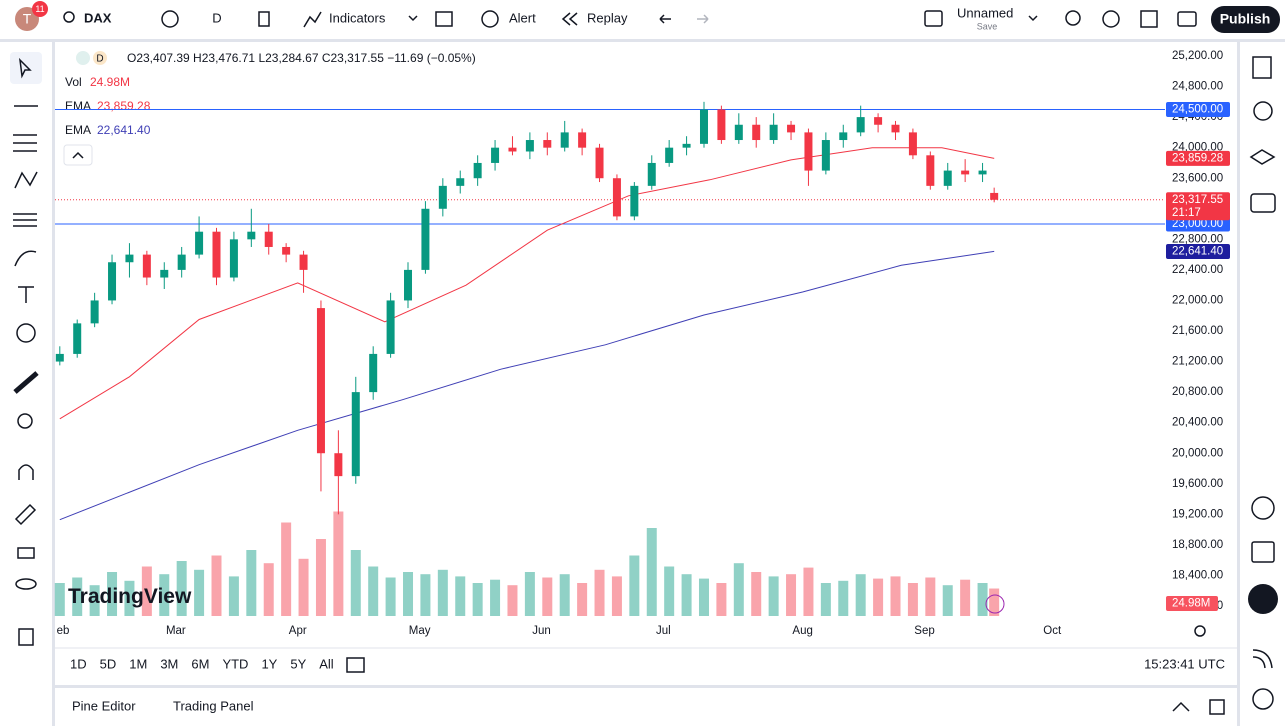  I want to click on tab: Trading Panel, so click(213, 705).